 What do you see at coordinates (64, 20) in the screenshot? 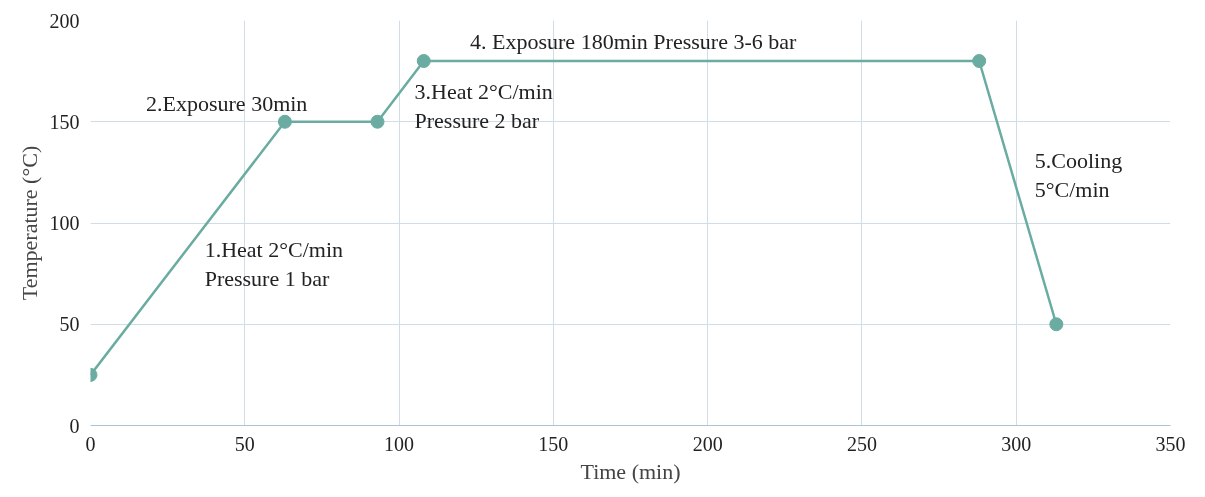
I see `y-tick-label: 200` at bounding box center [64, 20].